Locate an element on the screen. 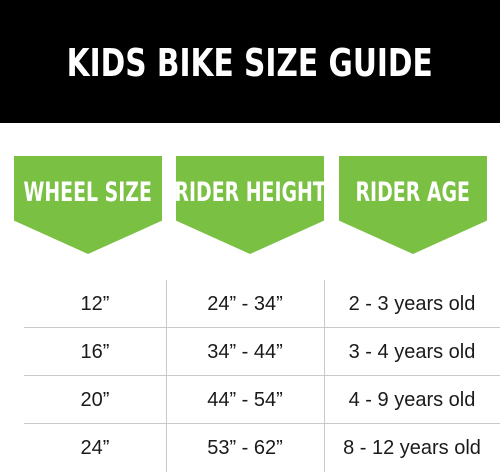 The image size is (500, 472). rider-height-cell: 24” - 34” is located at coordinates (245, 303).